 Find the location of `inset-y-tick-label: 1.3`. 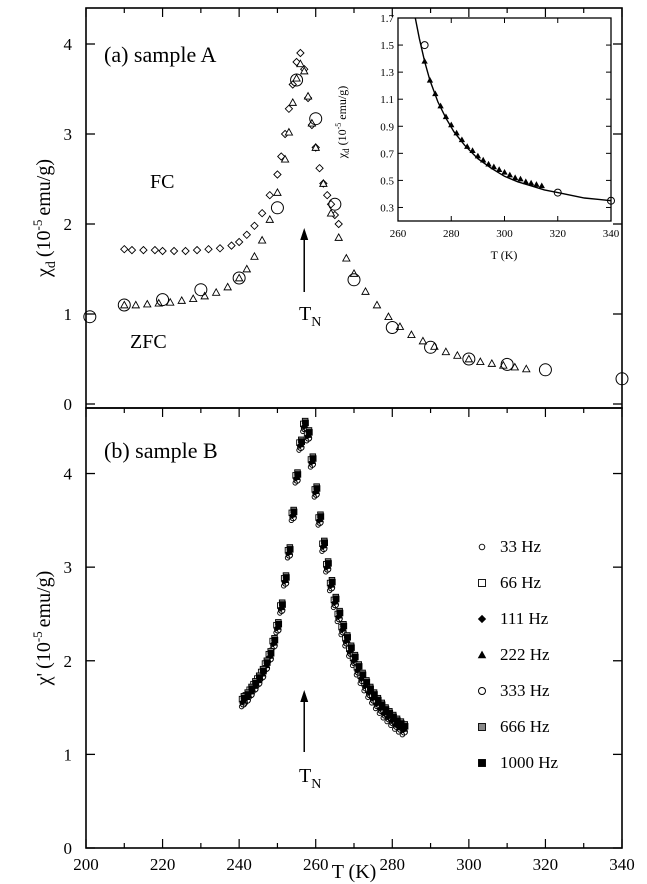

inset-y-tick-label: 1.3 is located at coordinates (387, 73).